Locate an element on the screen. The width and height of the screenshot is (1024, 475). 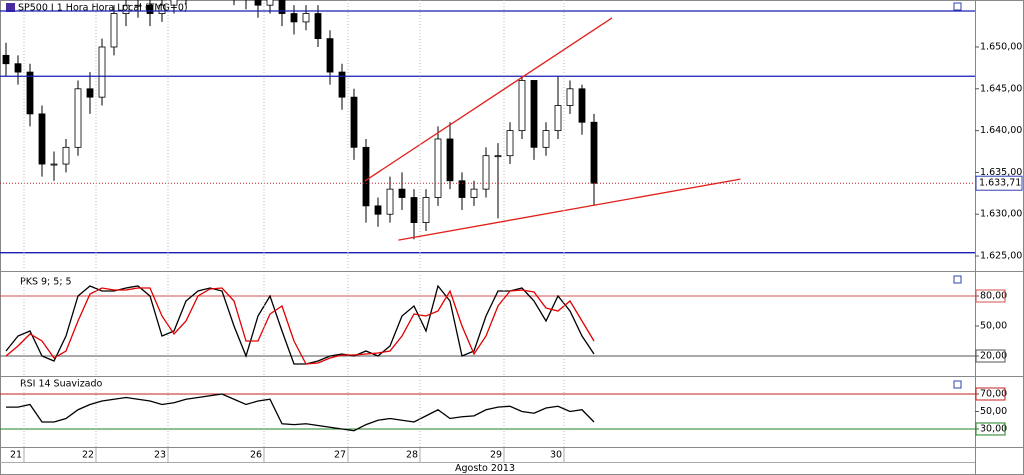
y-tick-label: 1.630,00 is located at coordinates (1001, 214).